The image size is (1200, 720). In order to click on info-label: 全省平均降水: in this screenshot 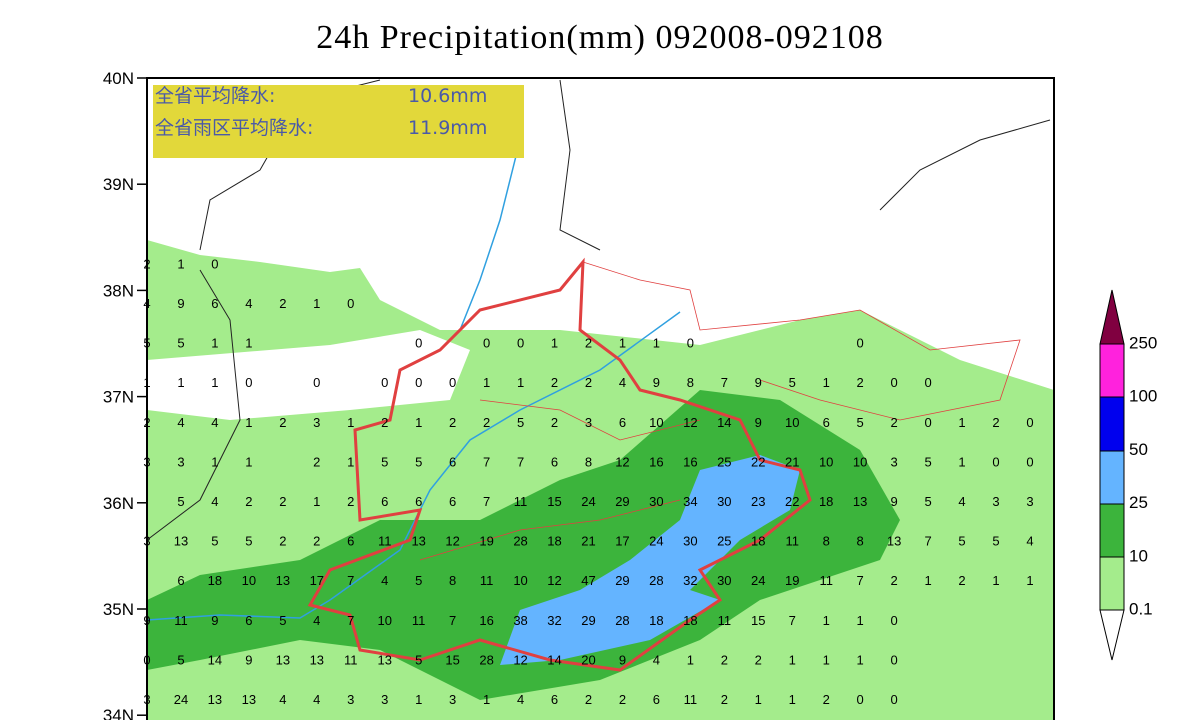, I will do `click(215, 96)`.